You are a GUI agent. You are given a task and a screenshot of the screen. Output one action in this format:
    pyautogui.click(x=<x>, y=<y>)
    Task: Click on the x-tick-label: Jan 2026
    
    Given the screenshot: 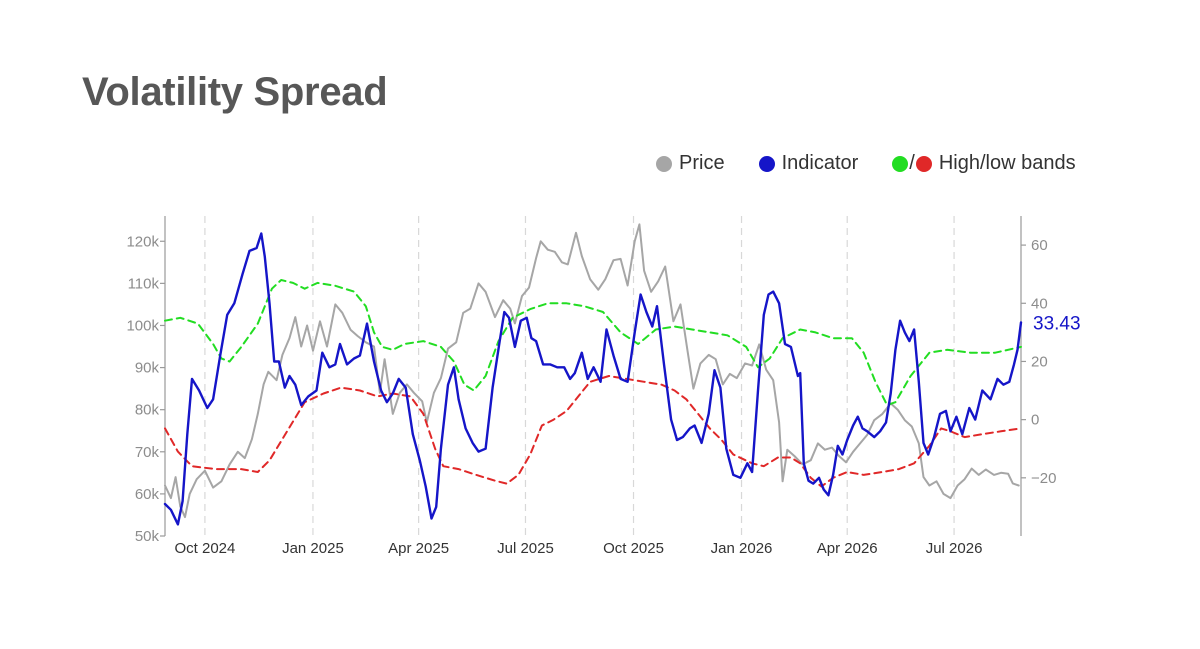 What is the action you would take?
    pyautogui.click(x=742, y=548)
    